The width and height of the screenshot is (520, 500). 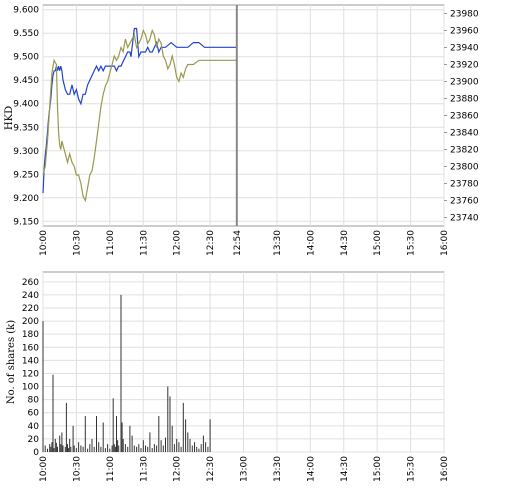 I want to click on price-x-tick-label: 10:30, so click(x=77, y=243).